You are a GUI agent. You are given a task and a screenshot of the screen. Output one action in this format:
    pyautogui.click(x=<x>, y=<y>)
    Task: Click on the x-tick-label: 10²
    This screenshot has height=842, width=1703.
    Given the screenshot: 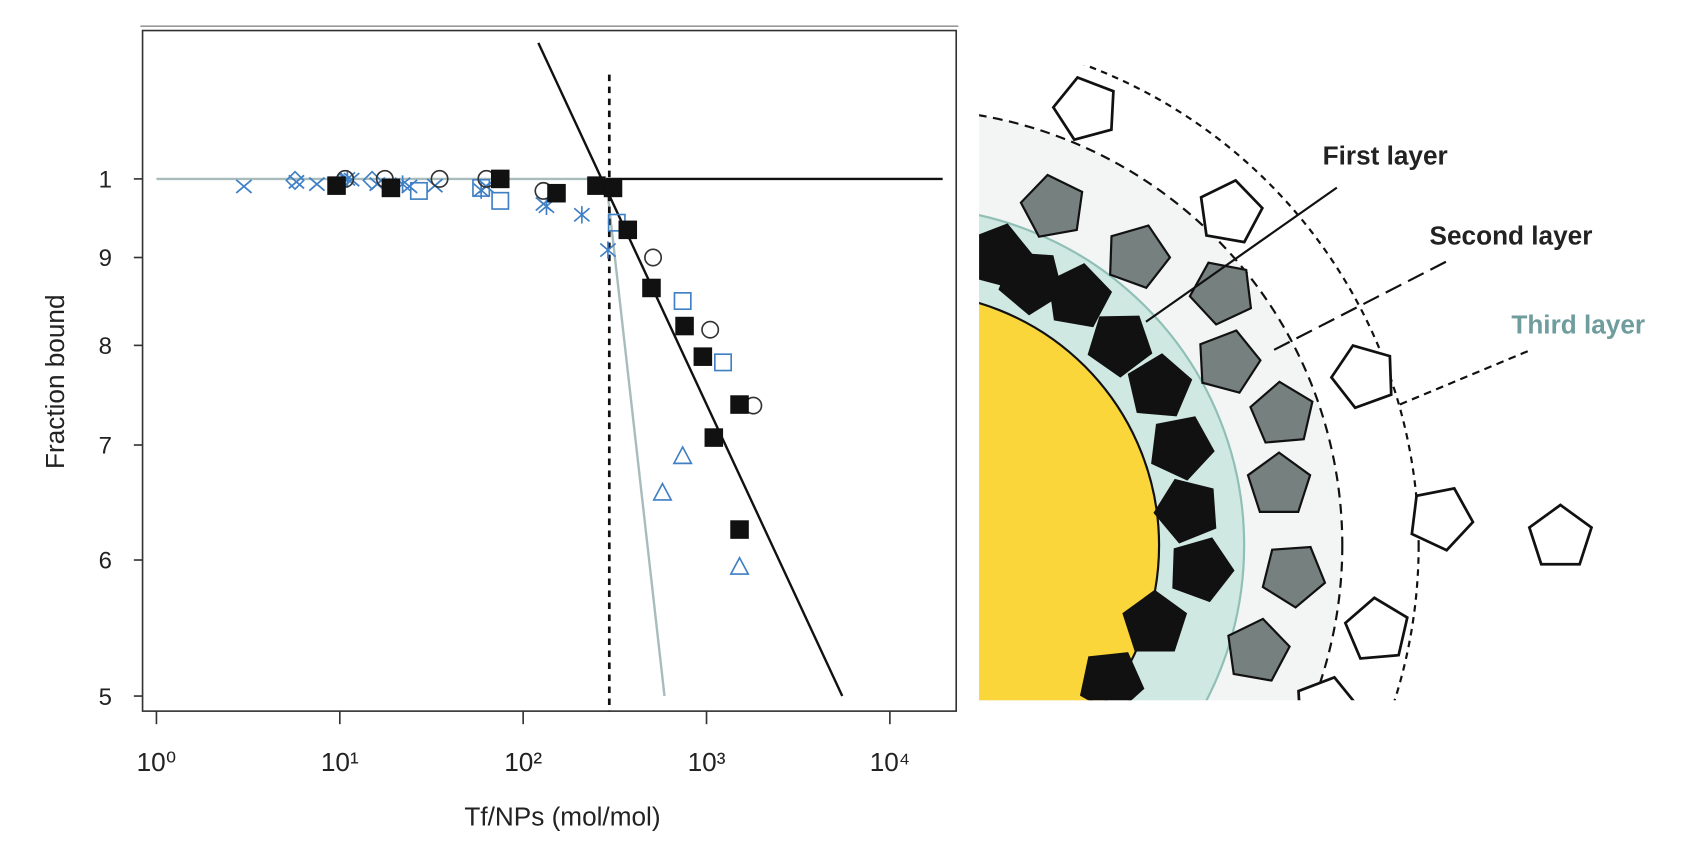 What is the action you would take?
    pyautogui.click(x=523, y=762)
    